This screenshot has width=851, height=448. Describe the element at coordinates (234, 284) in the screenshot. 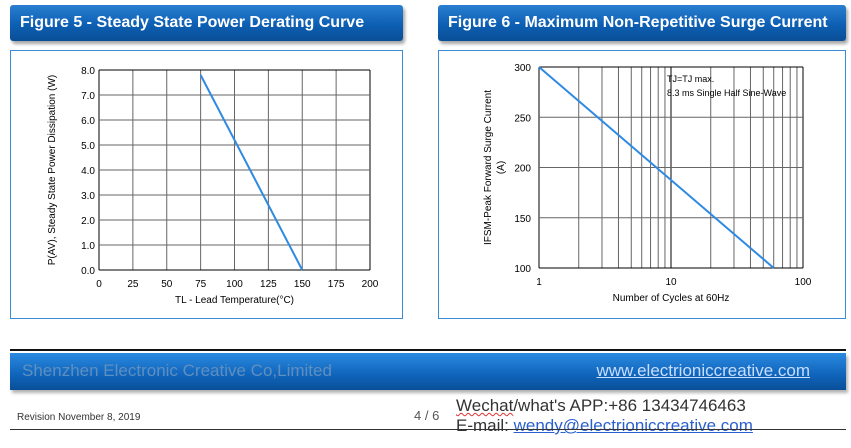

I see `fig5-xtick-label: 100` at that location.